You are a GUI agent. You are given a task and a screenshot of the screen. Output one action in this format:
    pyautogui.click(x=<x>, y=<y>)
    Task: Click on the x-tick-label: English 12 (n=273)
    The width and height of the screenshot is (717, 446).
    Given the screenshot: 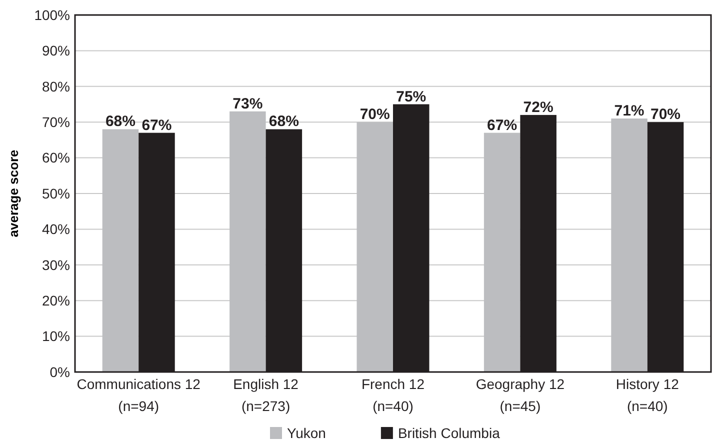 What is the action you would take?
    pyautogui.click(x=266, y=395)
    